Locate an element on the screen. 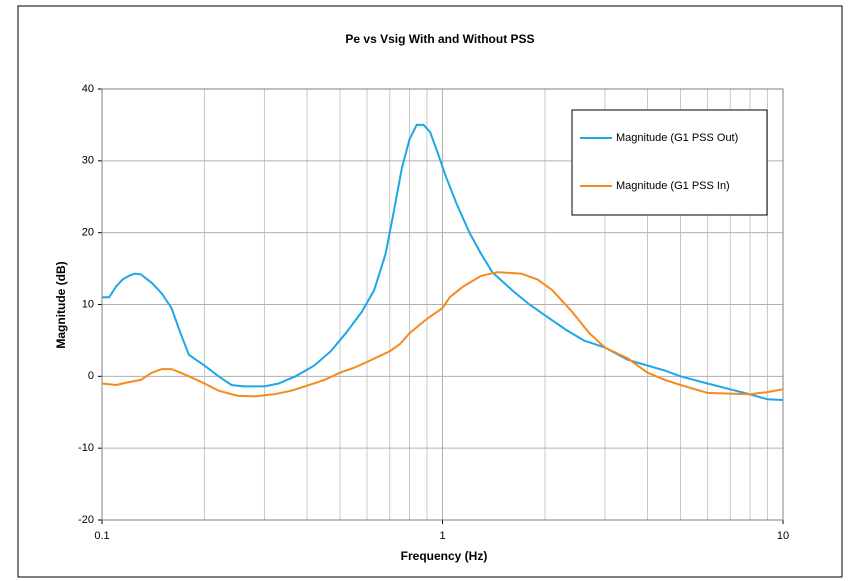 The image size is (849, 581). y-tick-label: -10 is located at coordinates (86, 448).